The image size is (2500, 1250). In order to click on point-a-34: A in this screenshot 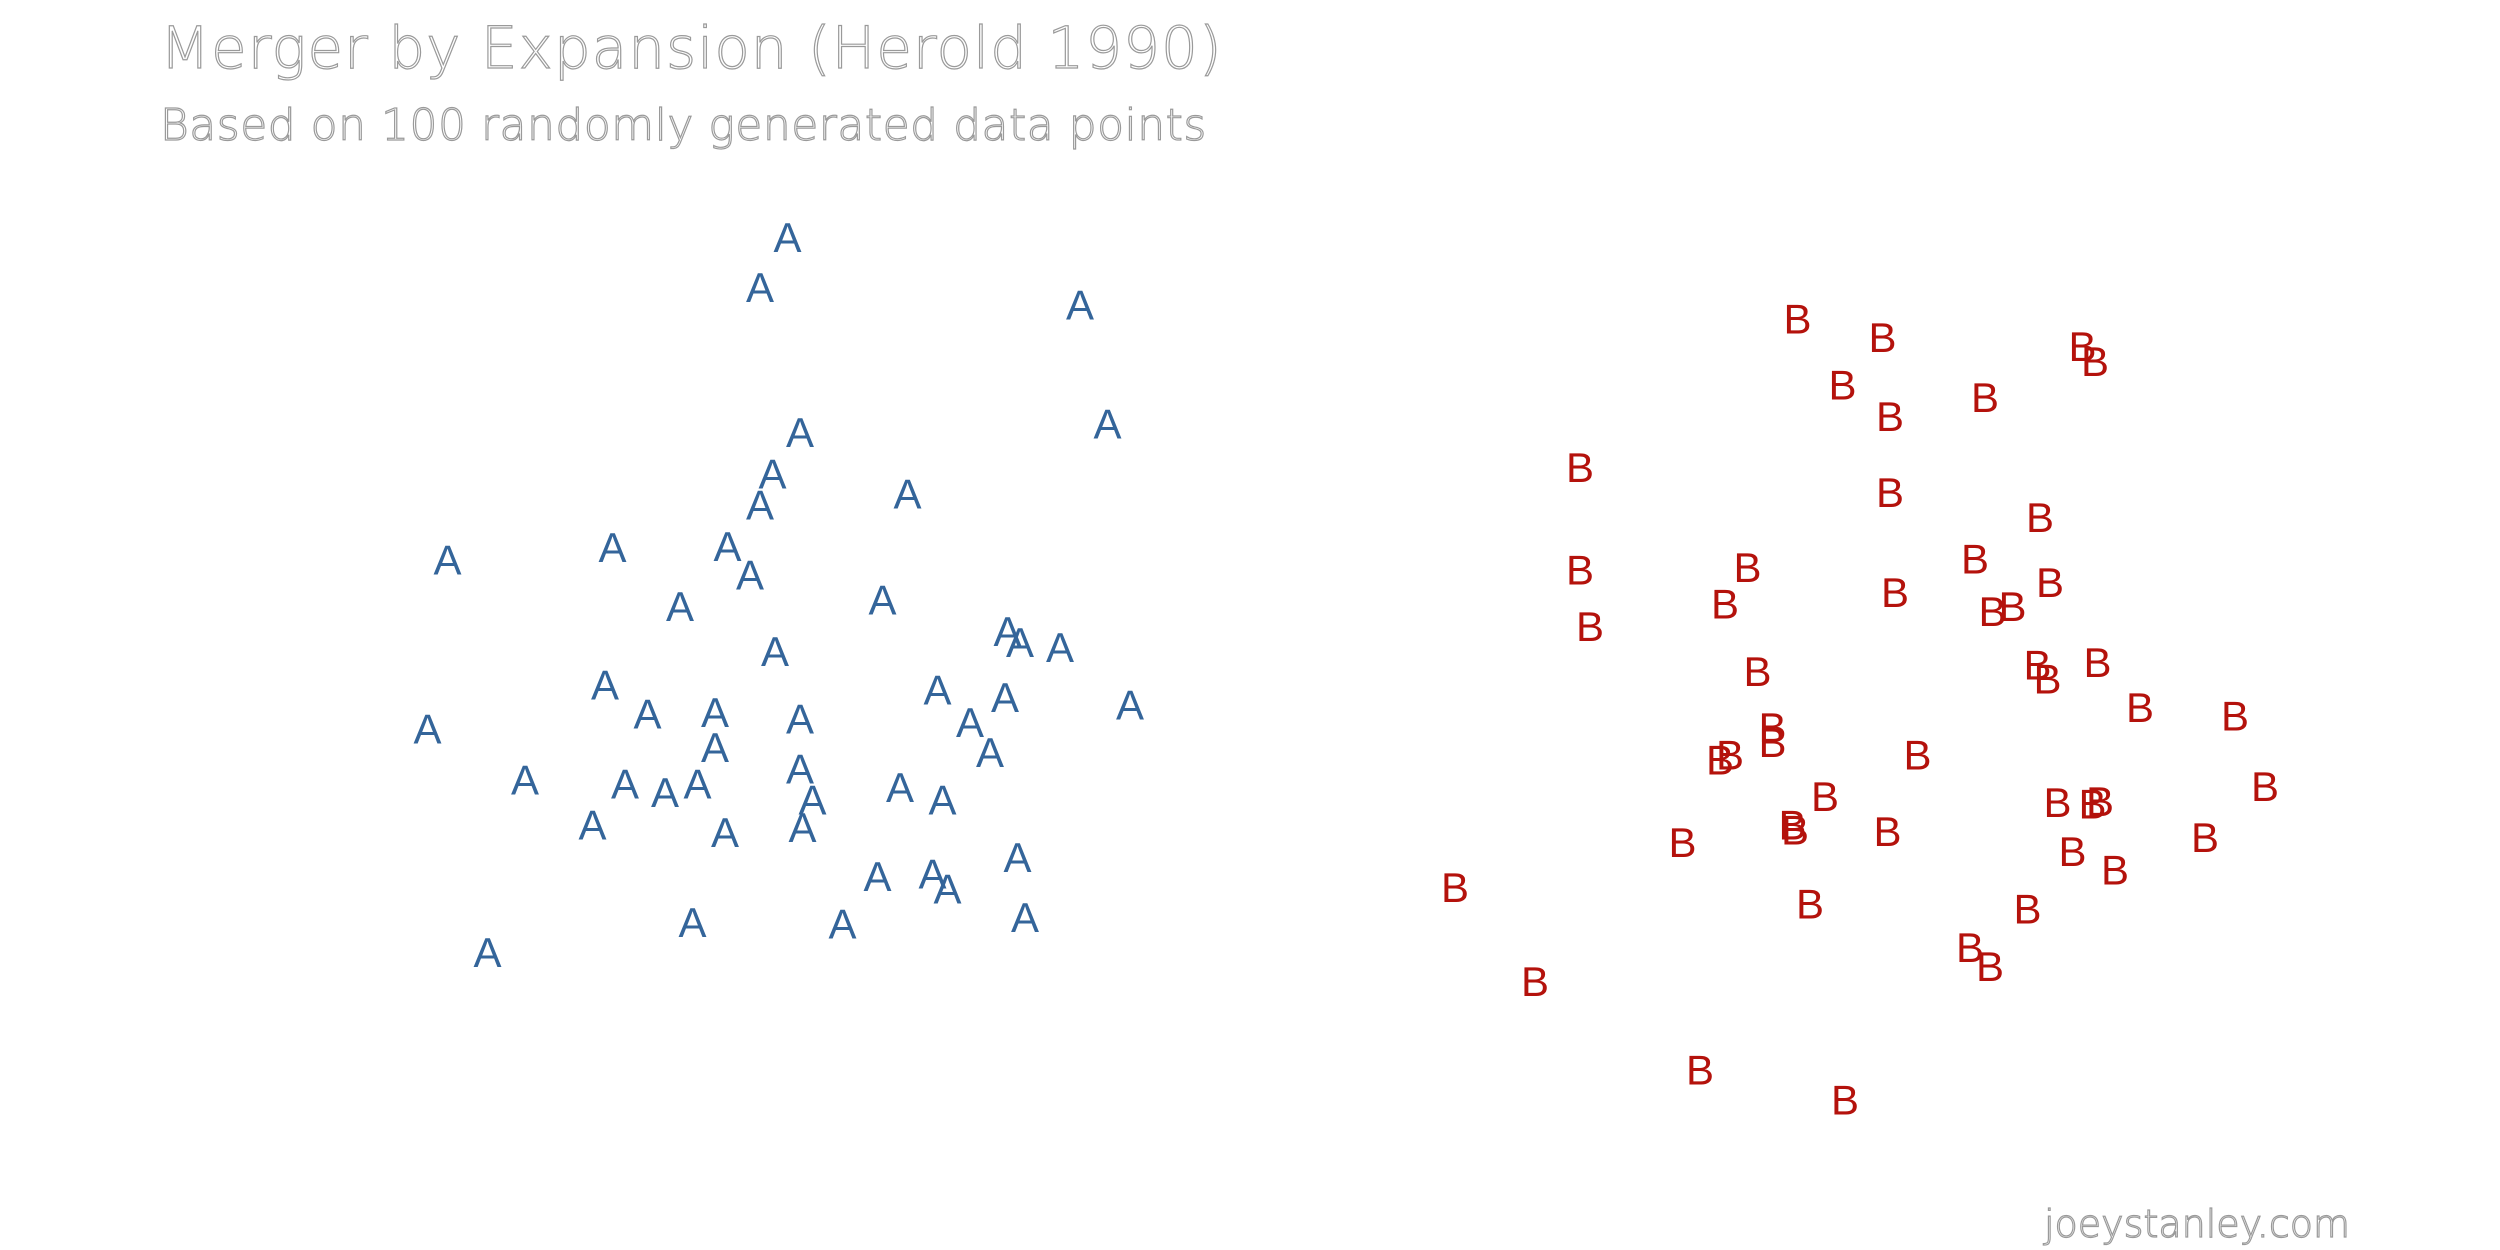, I will do `click(812, 800)`.